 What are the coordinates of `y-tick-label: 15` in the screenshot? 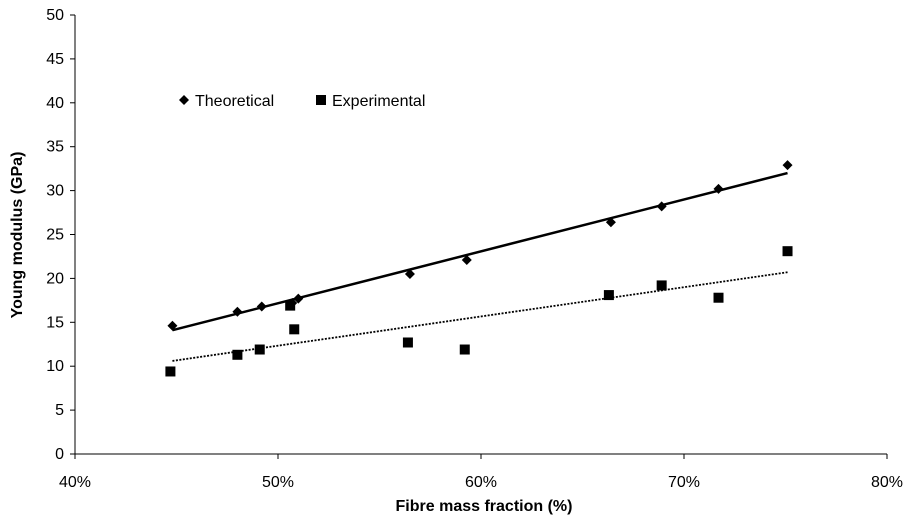 It's located at (55, 322).